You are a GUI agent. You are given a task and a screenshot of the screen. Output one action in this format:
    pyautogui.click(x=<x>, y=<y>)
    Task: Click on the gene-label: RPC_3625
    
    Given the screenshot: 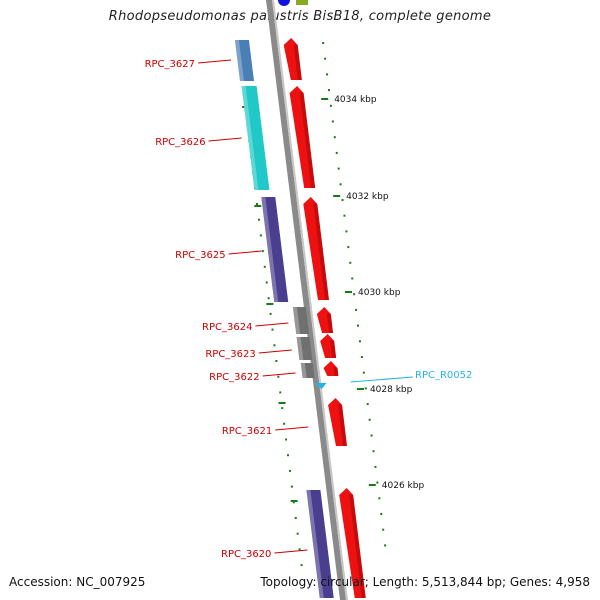 What is the action you would take?
    pyautogui.click(x=200, y=255)
    